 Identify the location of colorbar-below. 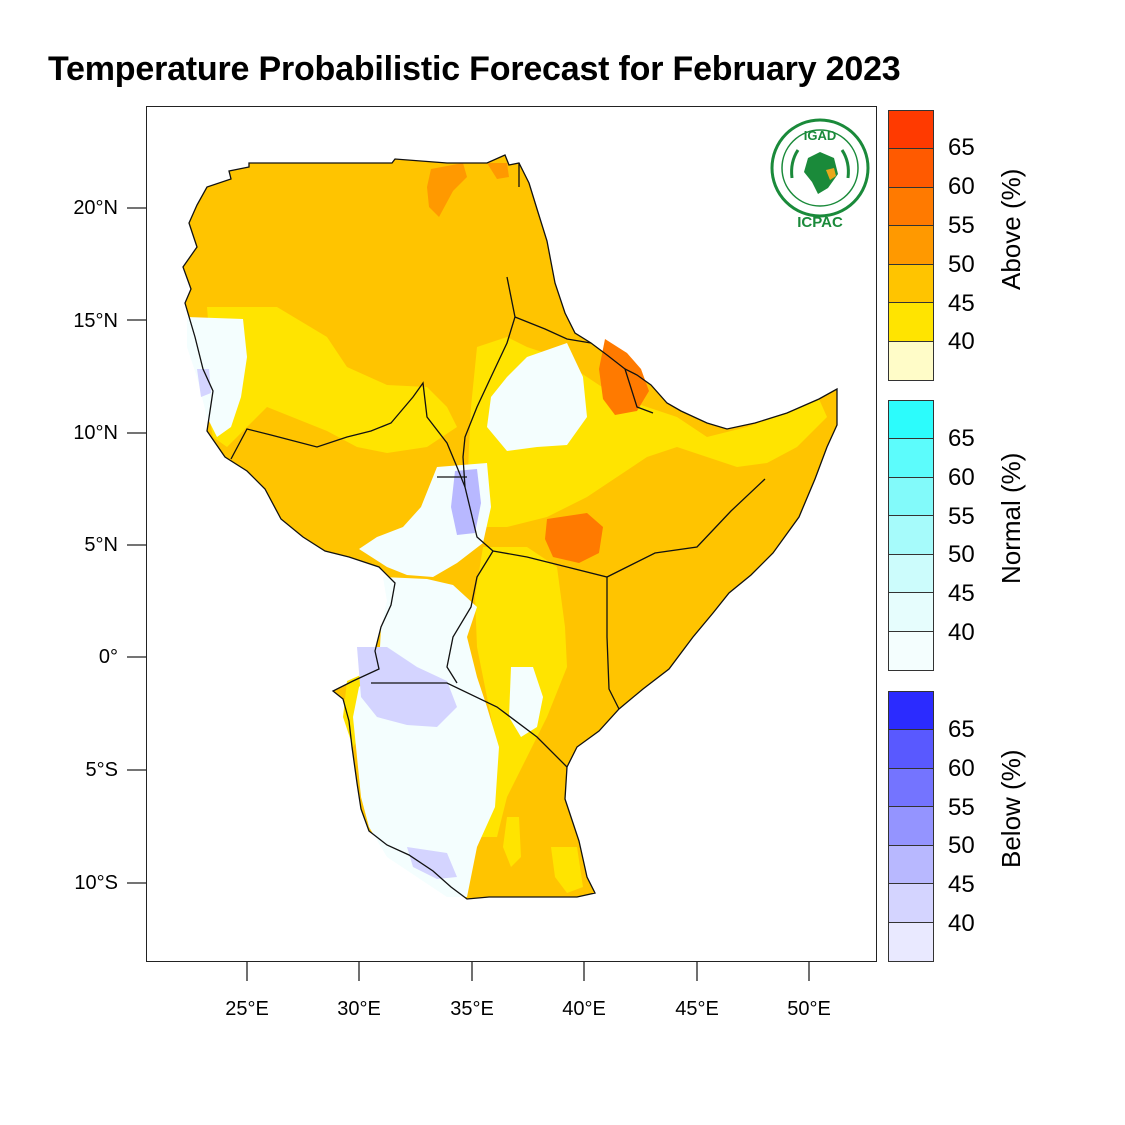
(911, 826).